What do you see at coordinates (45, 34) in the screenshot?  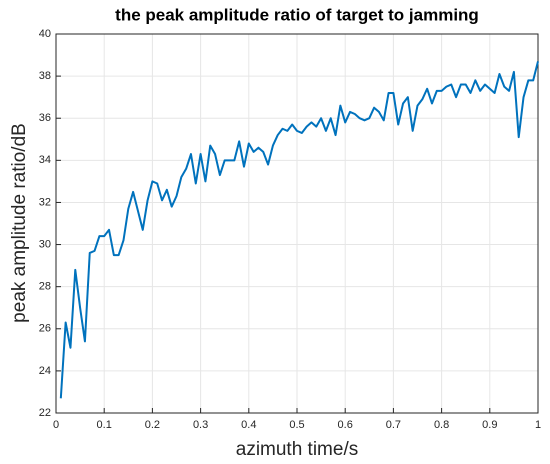 I see `y-tick-label: 40` at bounding box center [45, 34].